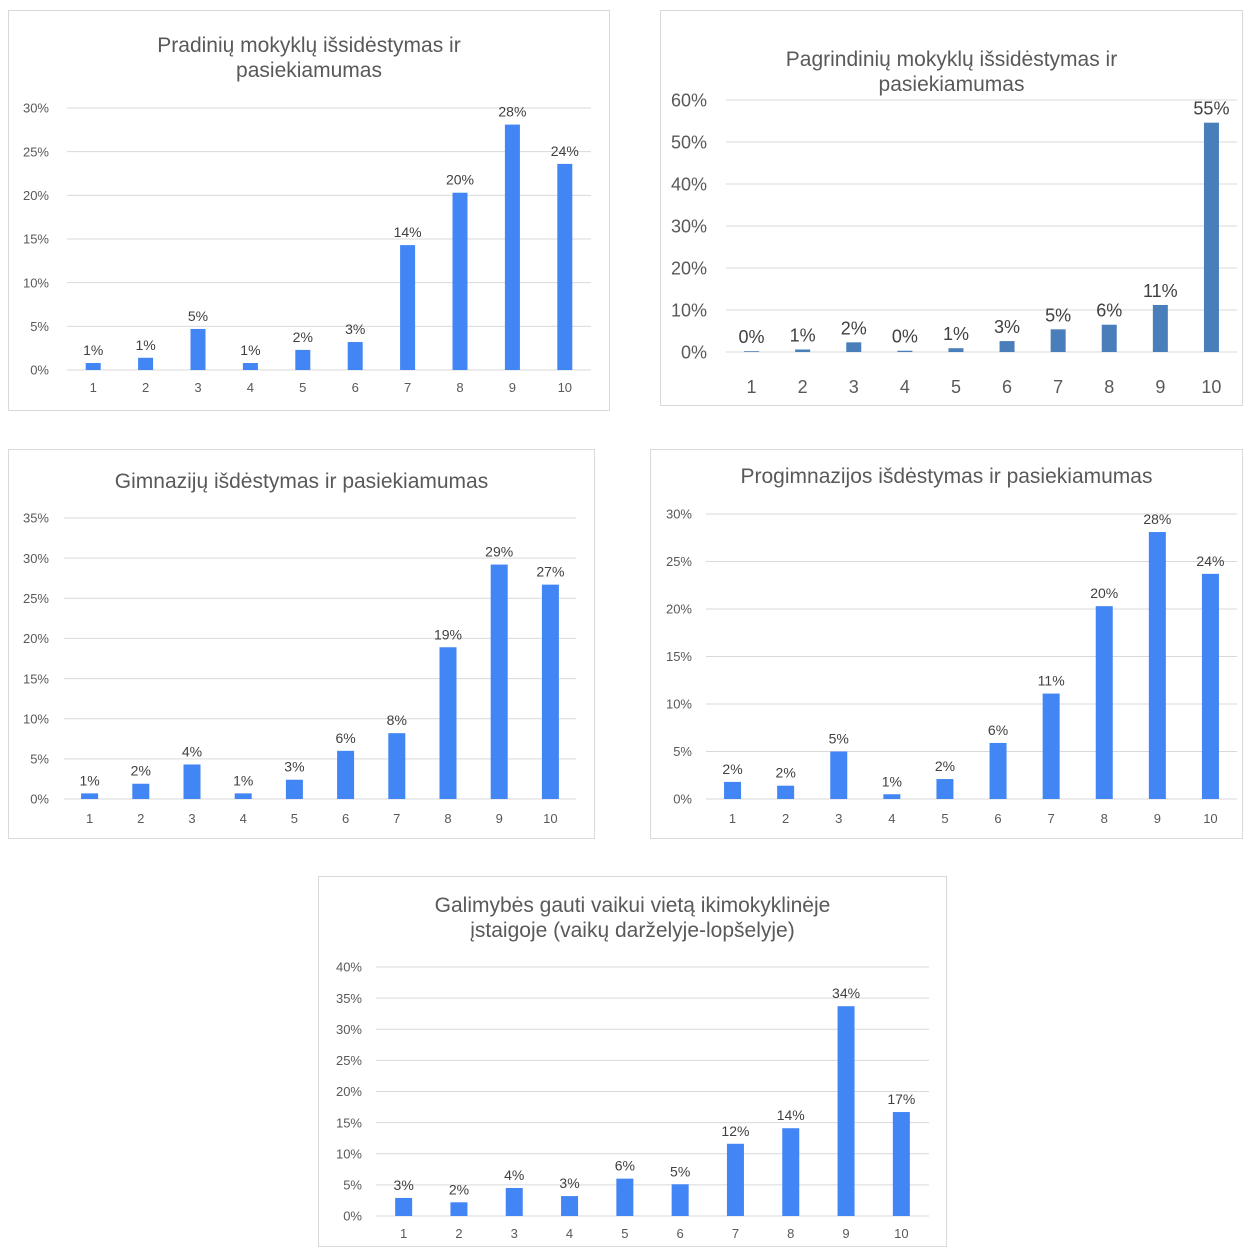  Describe the element at coordinates (1051, 681) in the screenshot. I see `data-label: 11%` at that location.